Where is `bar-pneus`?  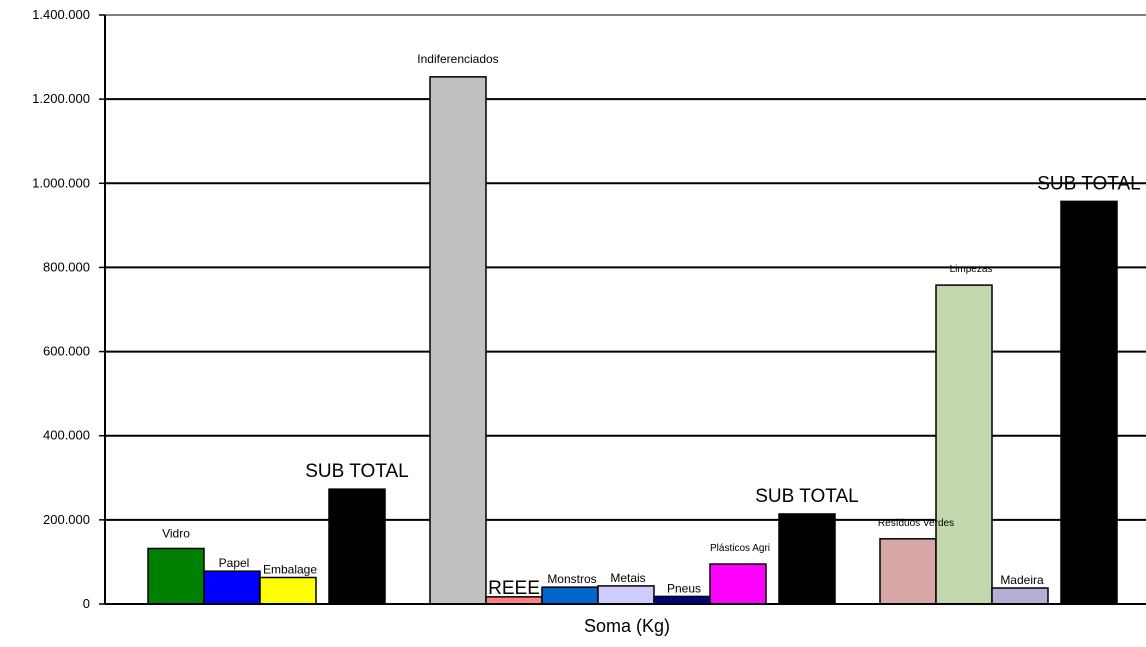 bar-pneus is located at coordinates (682, 600).